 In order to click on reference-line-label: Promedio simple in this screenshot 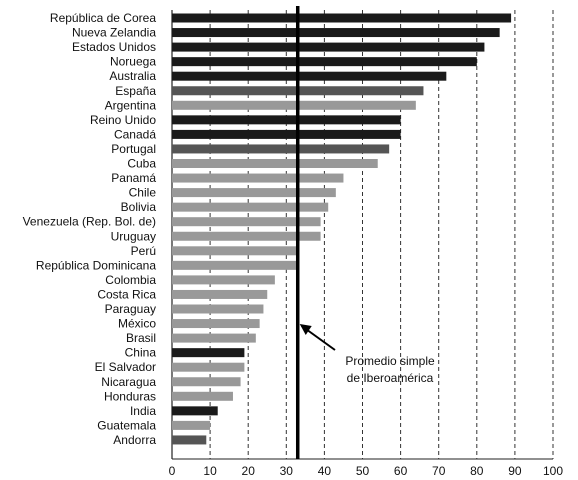, I will do `click(390, 361)`.